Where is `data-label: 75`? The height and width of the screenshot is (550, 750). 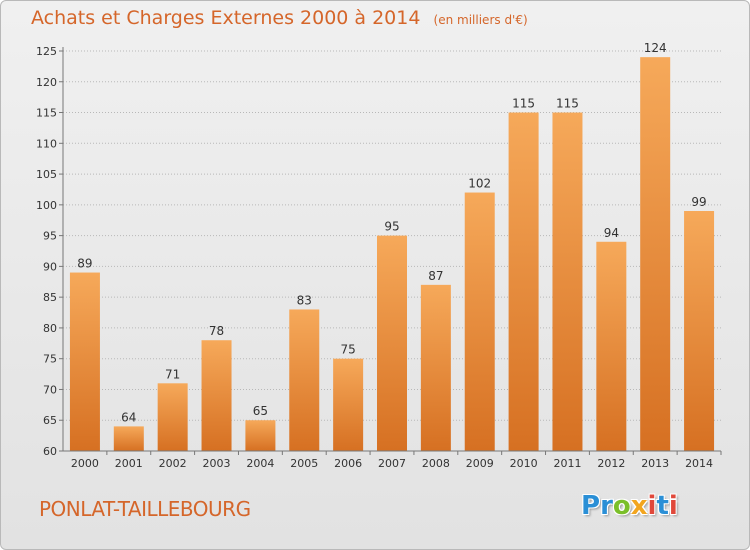 data-label: 75 is located at coordinates (347, 350).